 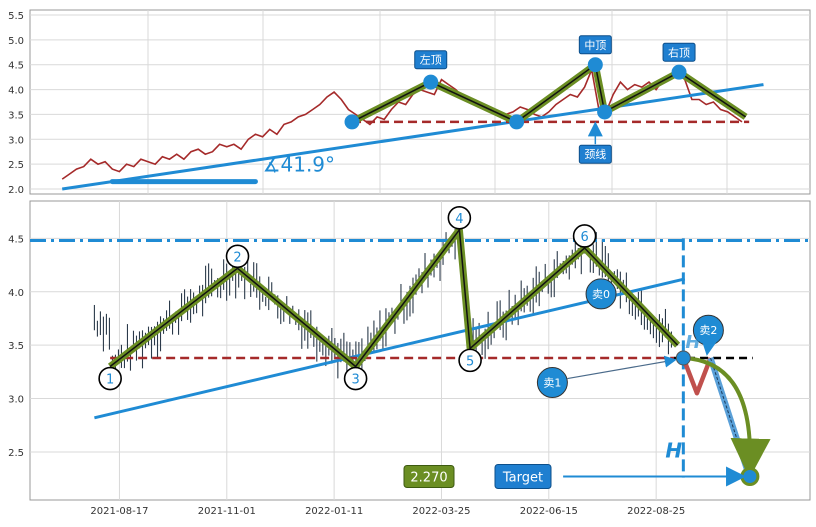 What do you see at coordinates (709, 345) in the screenshot?
I see `bottom-sell2-arrow` at bounding box center [709, 345].